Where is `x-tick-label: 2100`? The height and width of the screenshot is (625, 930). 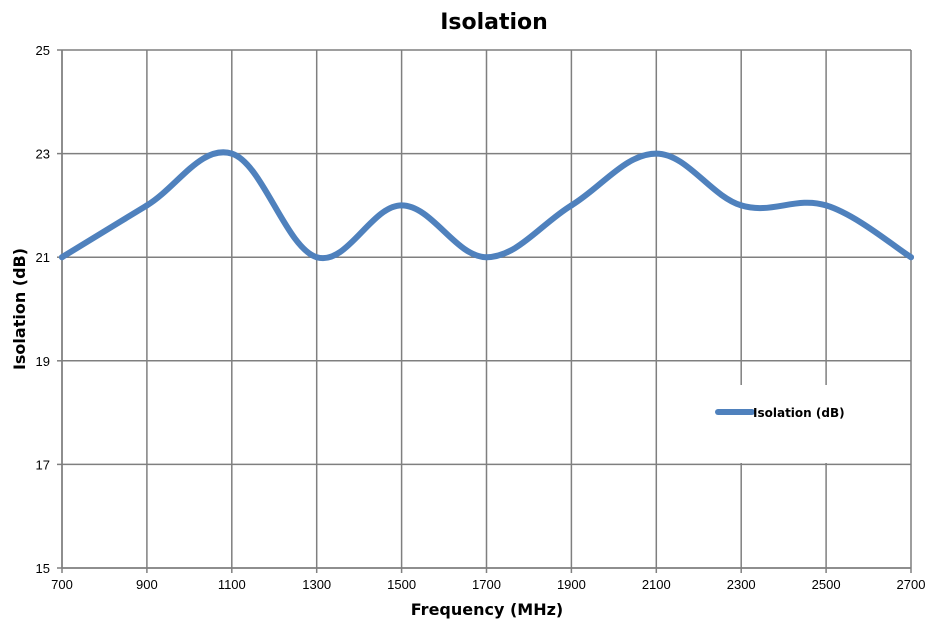 x-tick-label: 2100 is located at coordinates (656, 584).